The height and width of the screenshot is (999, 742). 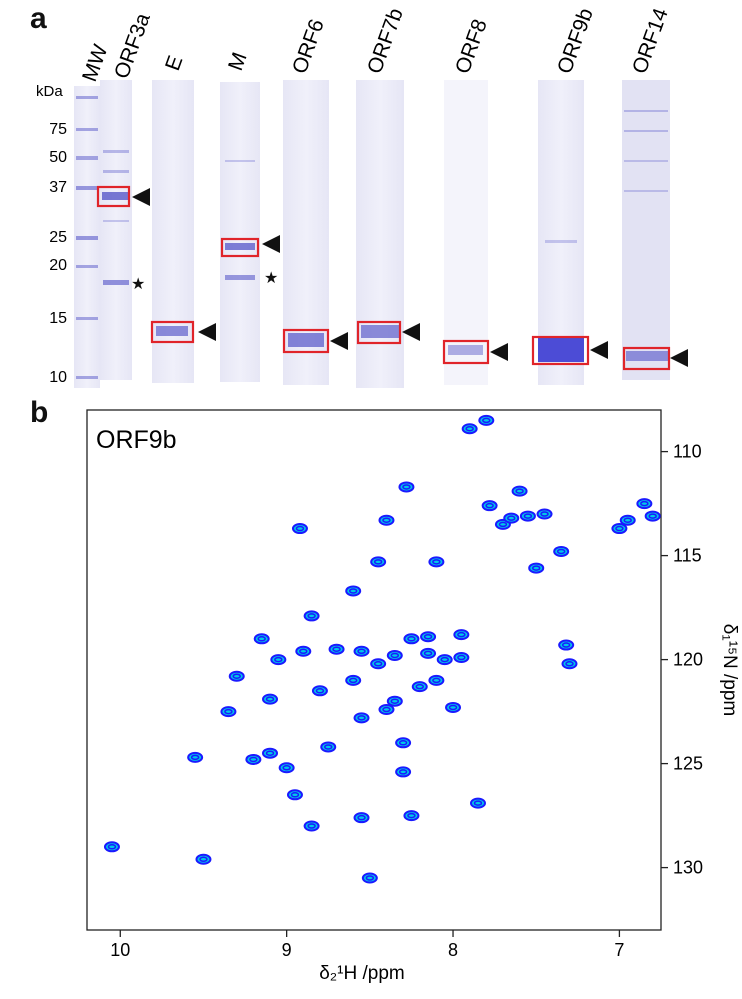 What do you see at coordinates (58, 265) in the screenshot?
I see `mw-marker: 20` at bounding box center [58, 265].